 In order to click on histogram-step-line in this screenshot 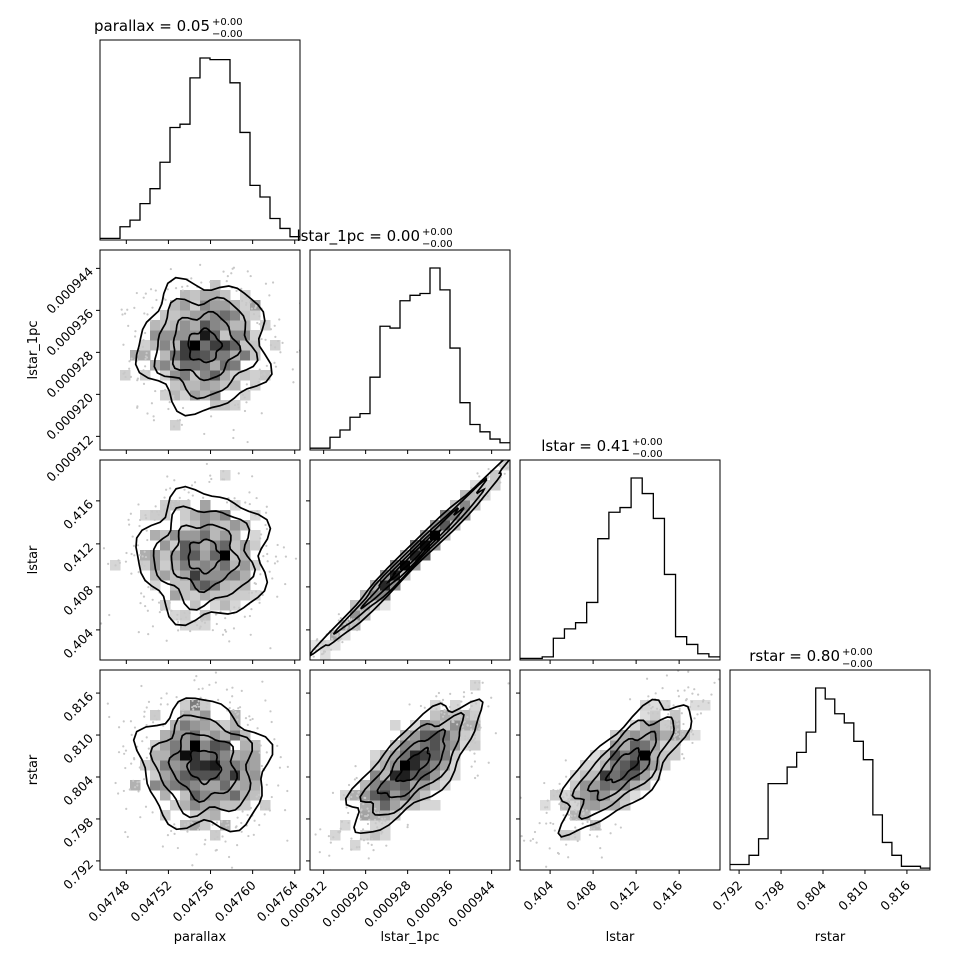, I will do `click(410, 358)`.